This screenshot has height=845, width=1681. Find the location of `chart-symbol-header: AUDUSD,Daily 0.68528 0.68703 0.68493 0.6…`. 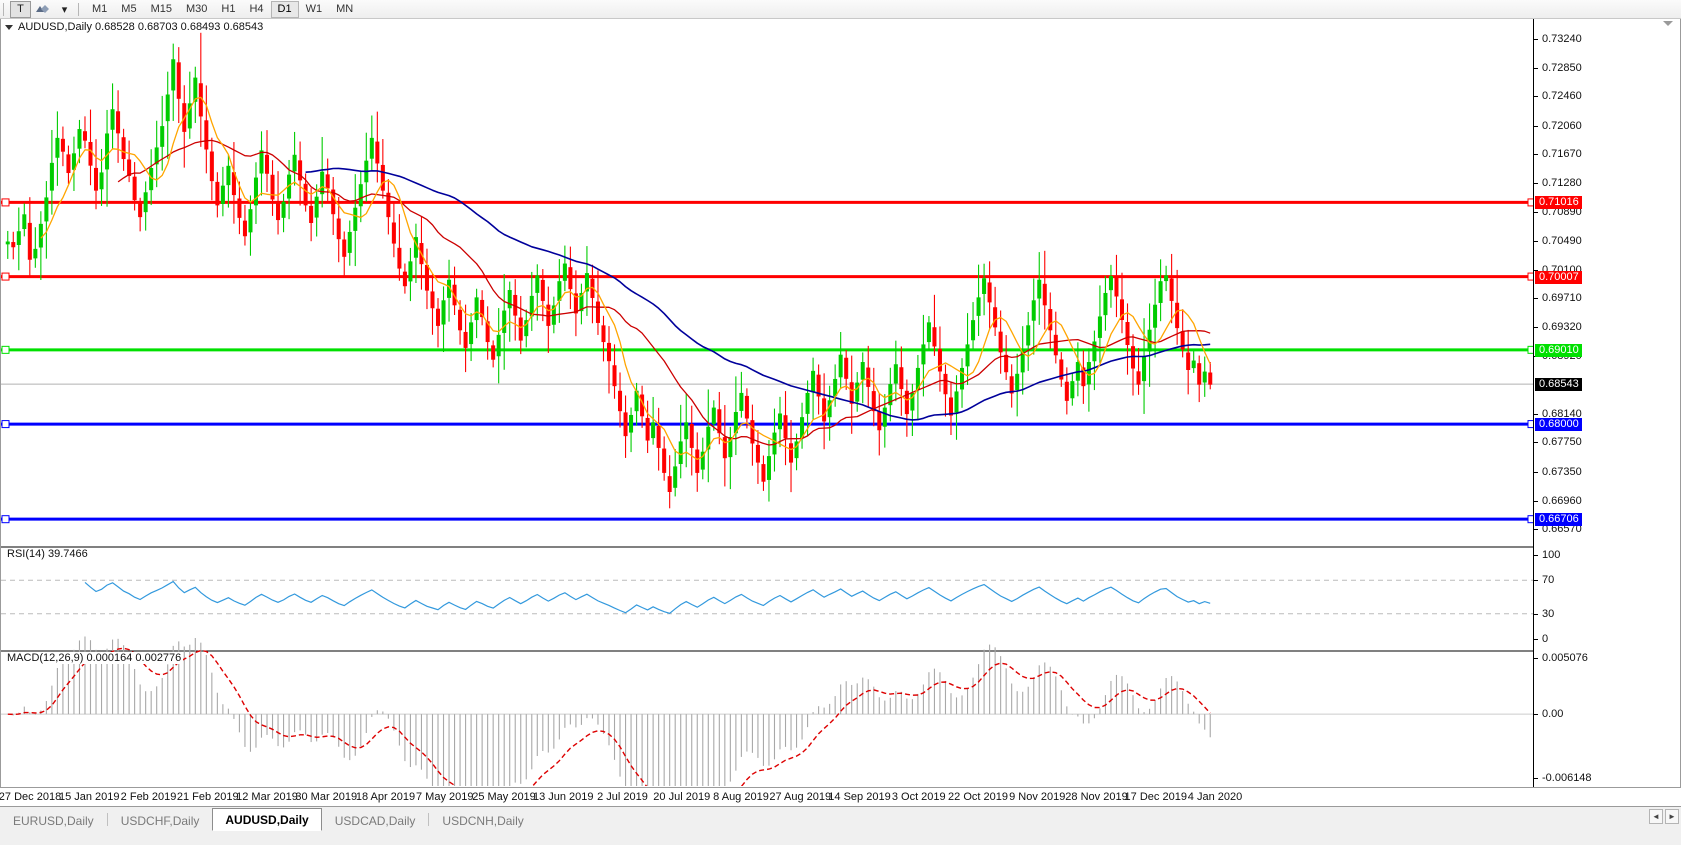

chart-symbol-header: AUDUSD,Daily 0.68528 0.68703 0.68493 0.6… is located at coordinates (134, 27).